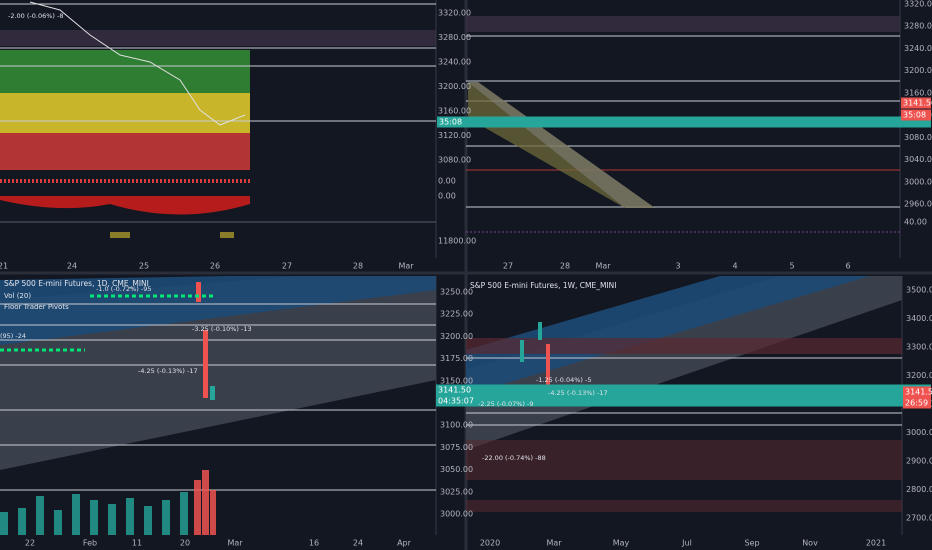 This screenshot has width=932, height=550. I want to click on price-badge-text: 04:35:07, so click(456, 401).